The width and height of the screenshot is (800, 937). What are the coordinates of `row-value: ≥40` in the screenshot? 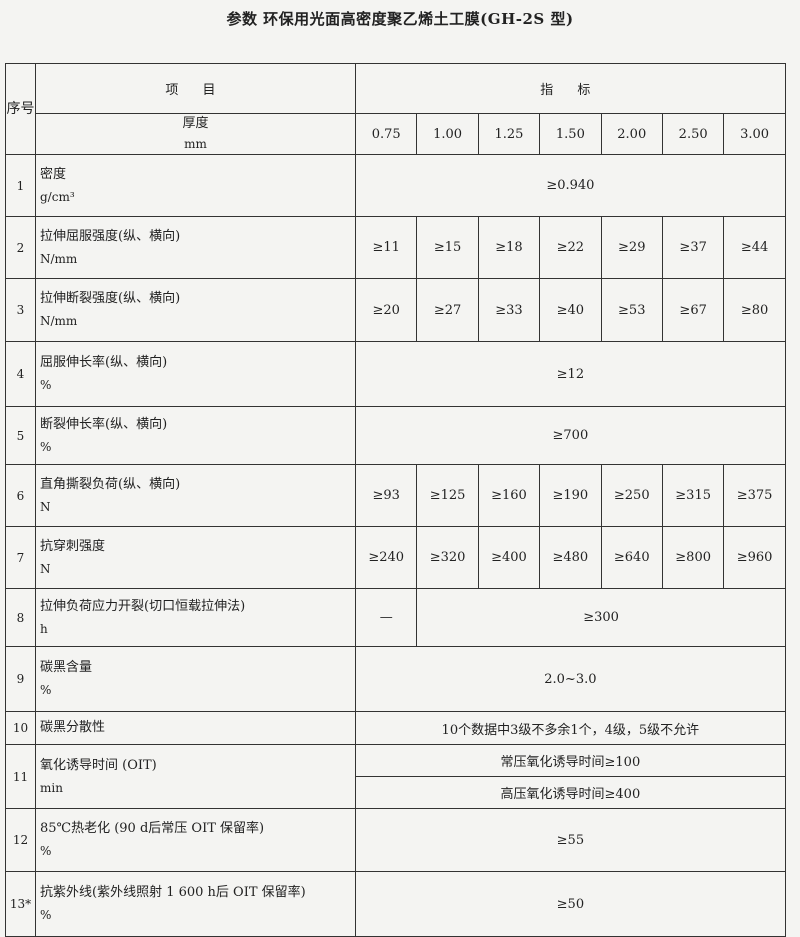 It's located at (570, 310).